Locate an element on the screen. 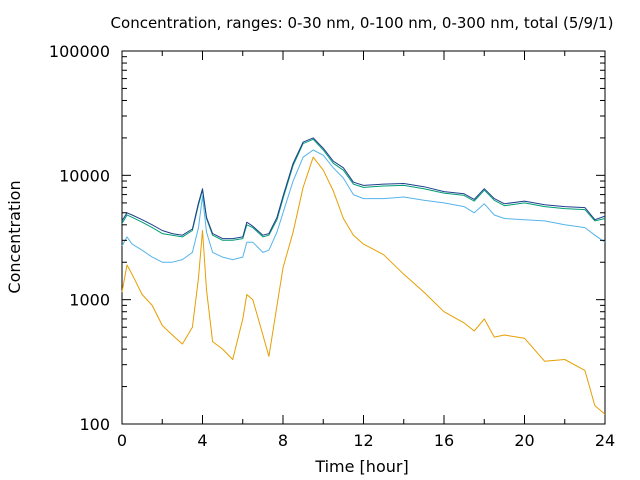  y-tick-label: 100000 is located at coordinates (79, 51).